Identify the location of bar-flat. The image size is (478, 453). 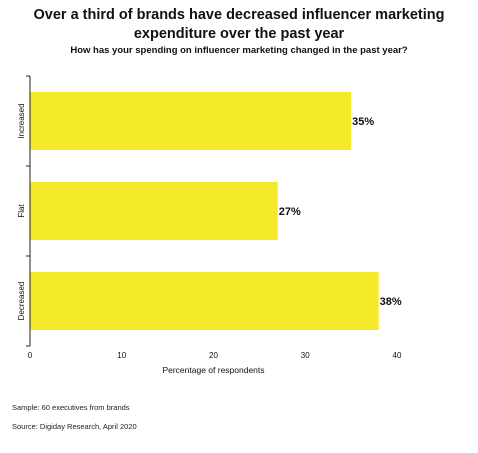
(154, 211).